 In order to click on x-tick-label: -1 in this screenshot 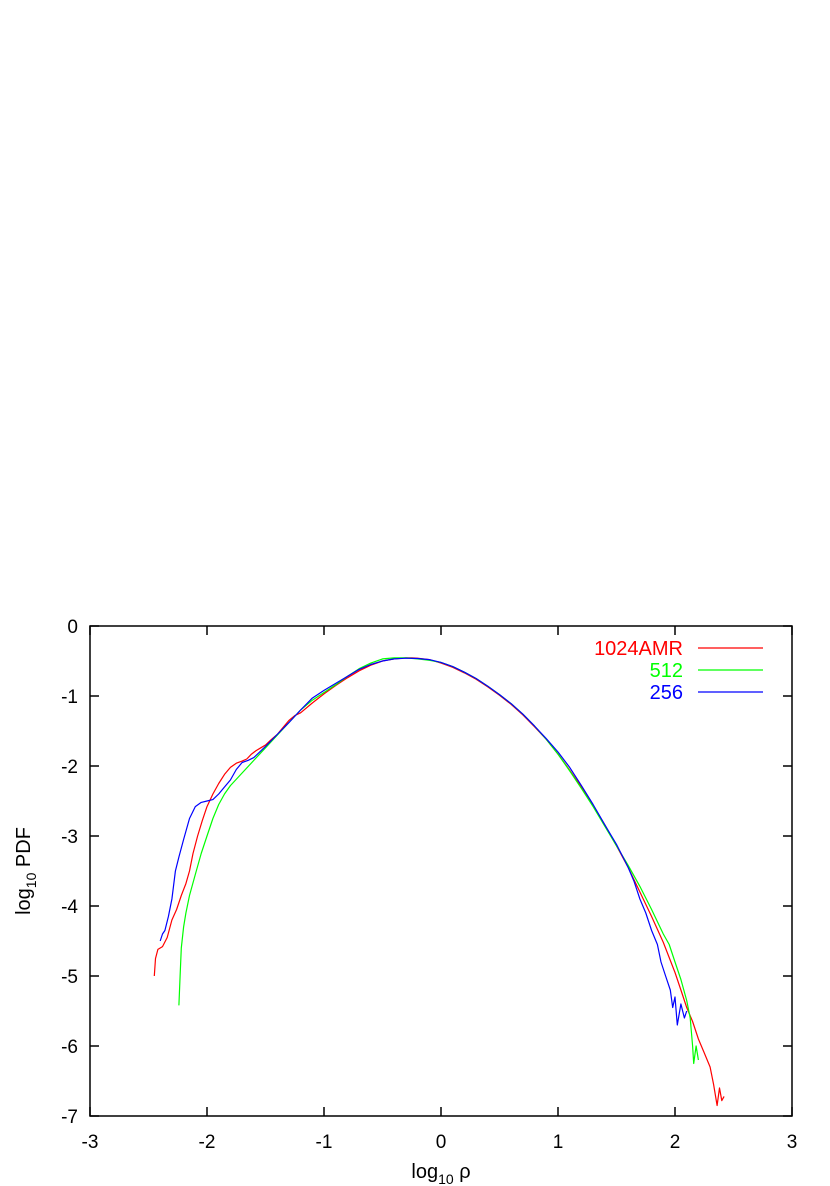, I will do `click(324, 1142)`.